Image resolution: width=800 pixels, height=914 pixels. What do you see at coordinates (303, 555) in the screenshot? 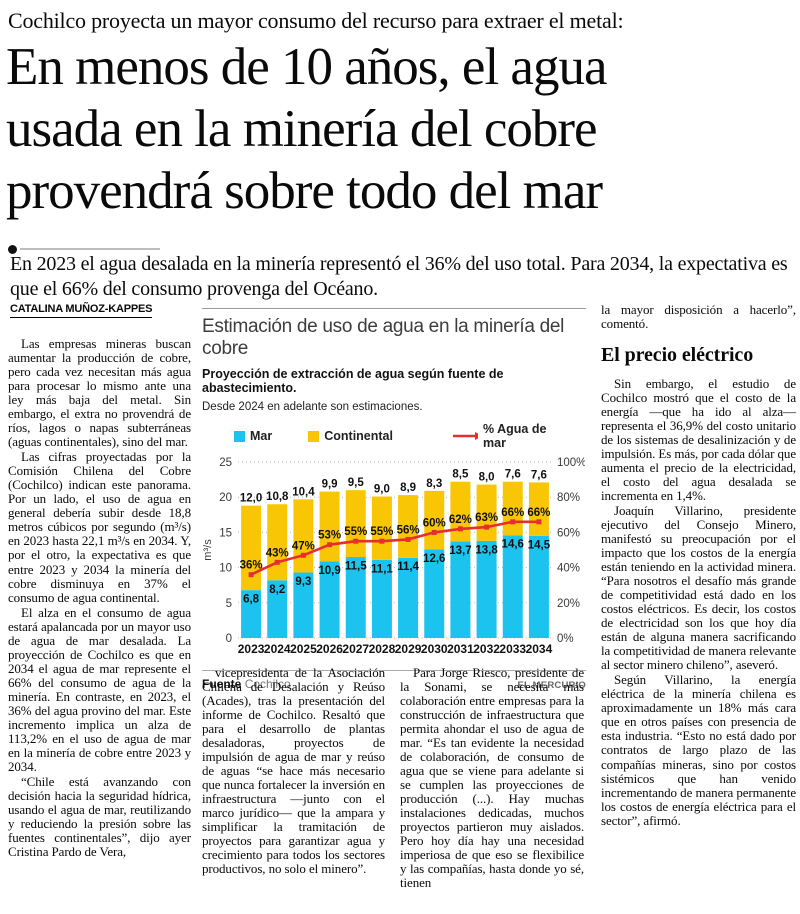
I see `pct-point-2025` at bounding box center [303, 555].